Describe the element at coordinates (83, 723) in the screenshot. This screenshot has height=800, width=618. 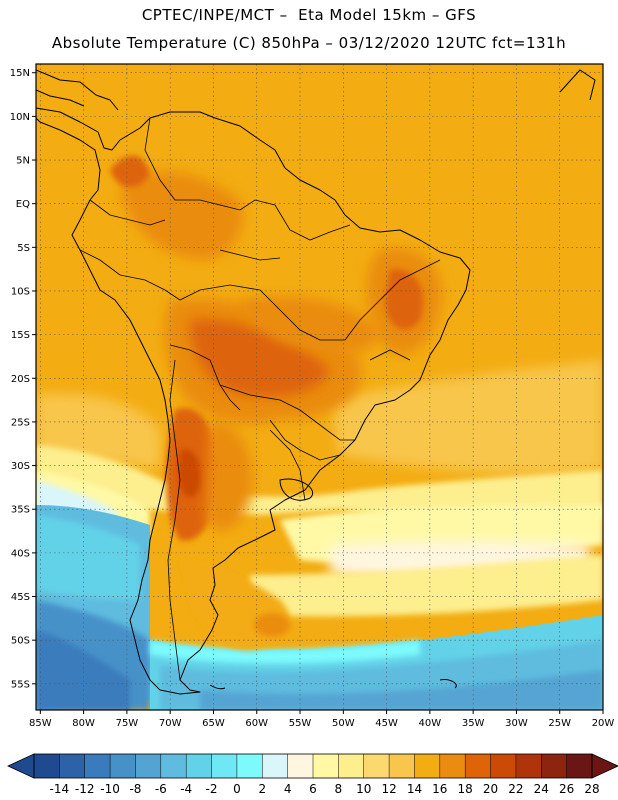
I see `lon-label: 80W` at that location.